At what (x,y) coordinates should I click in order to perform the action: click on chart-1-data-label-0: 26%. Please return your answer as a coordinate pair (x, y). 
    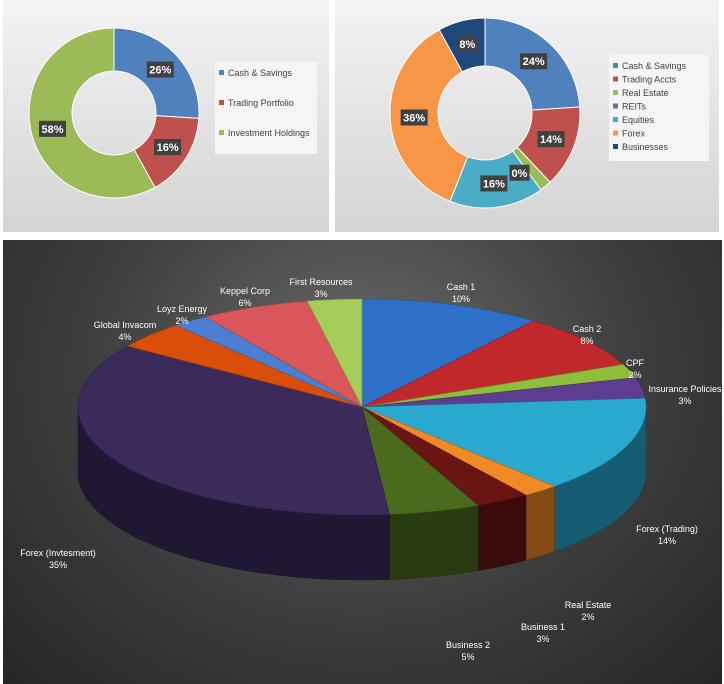
    Looking at the image, I should click on (160, 71).